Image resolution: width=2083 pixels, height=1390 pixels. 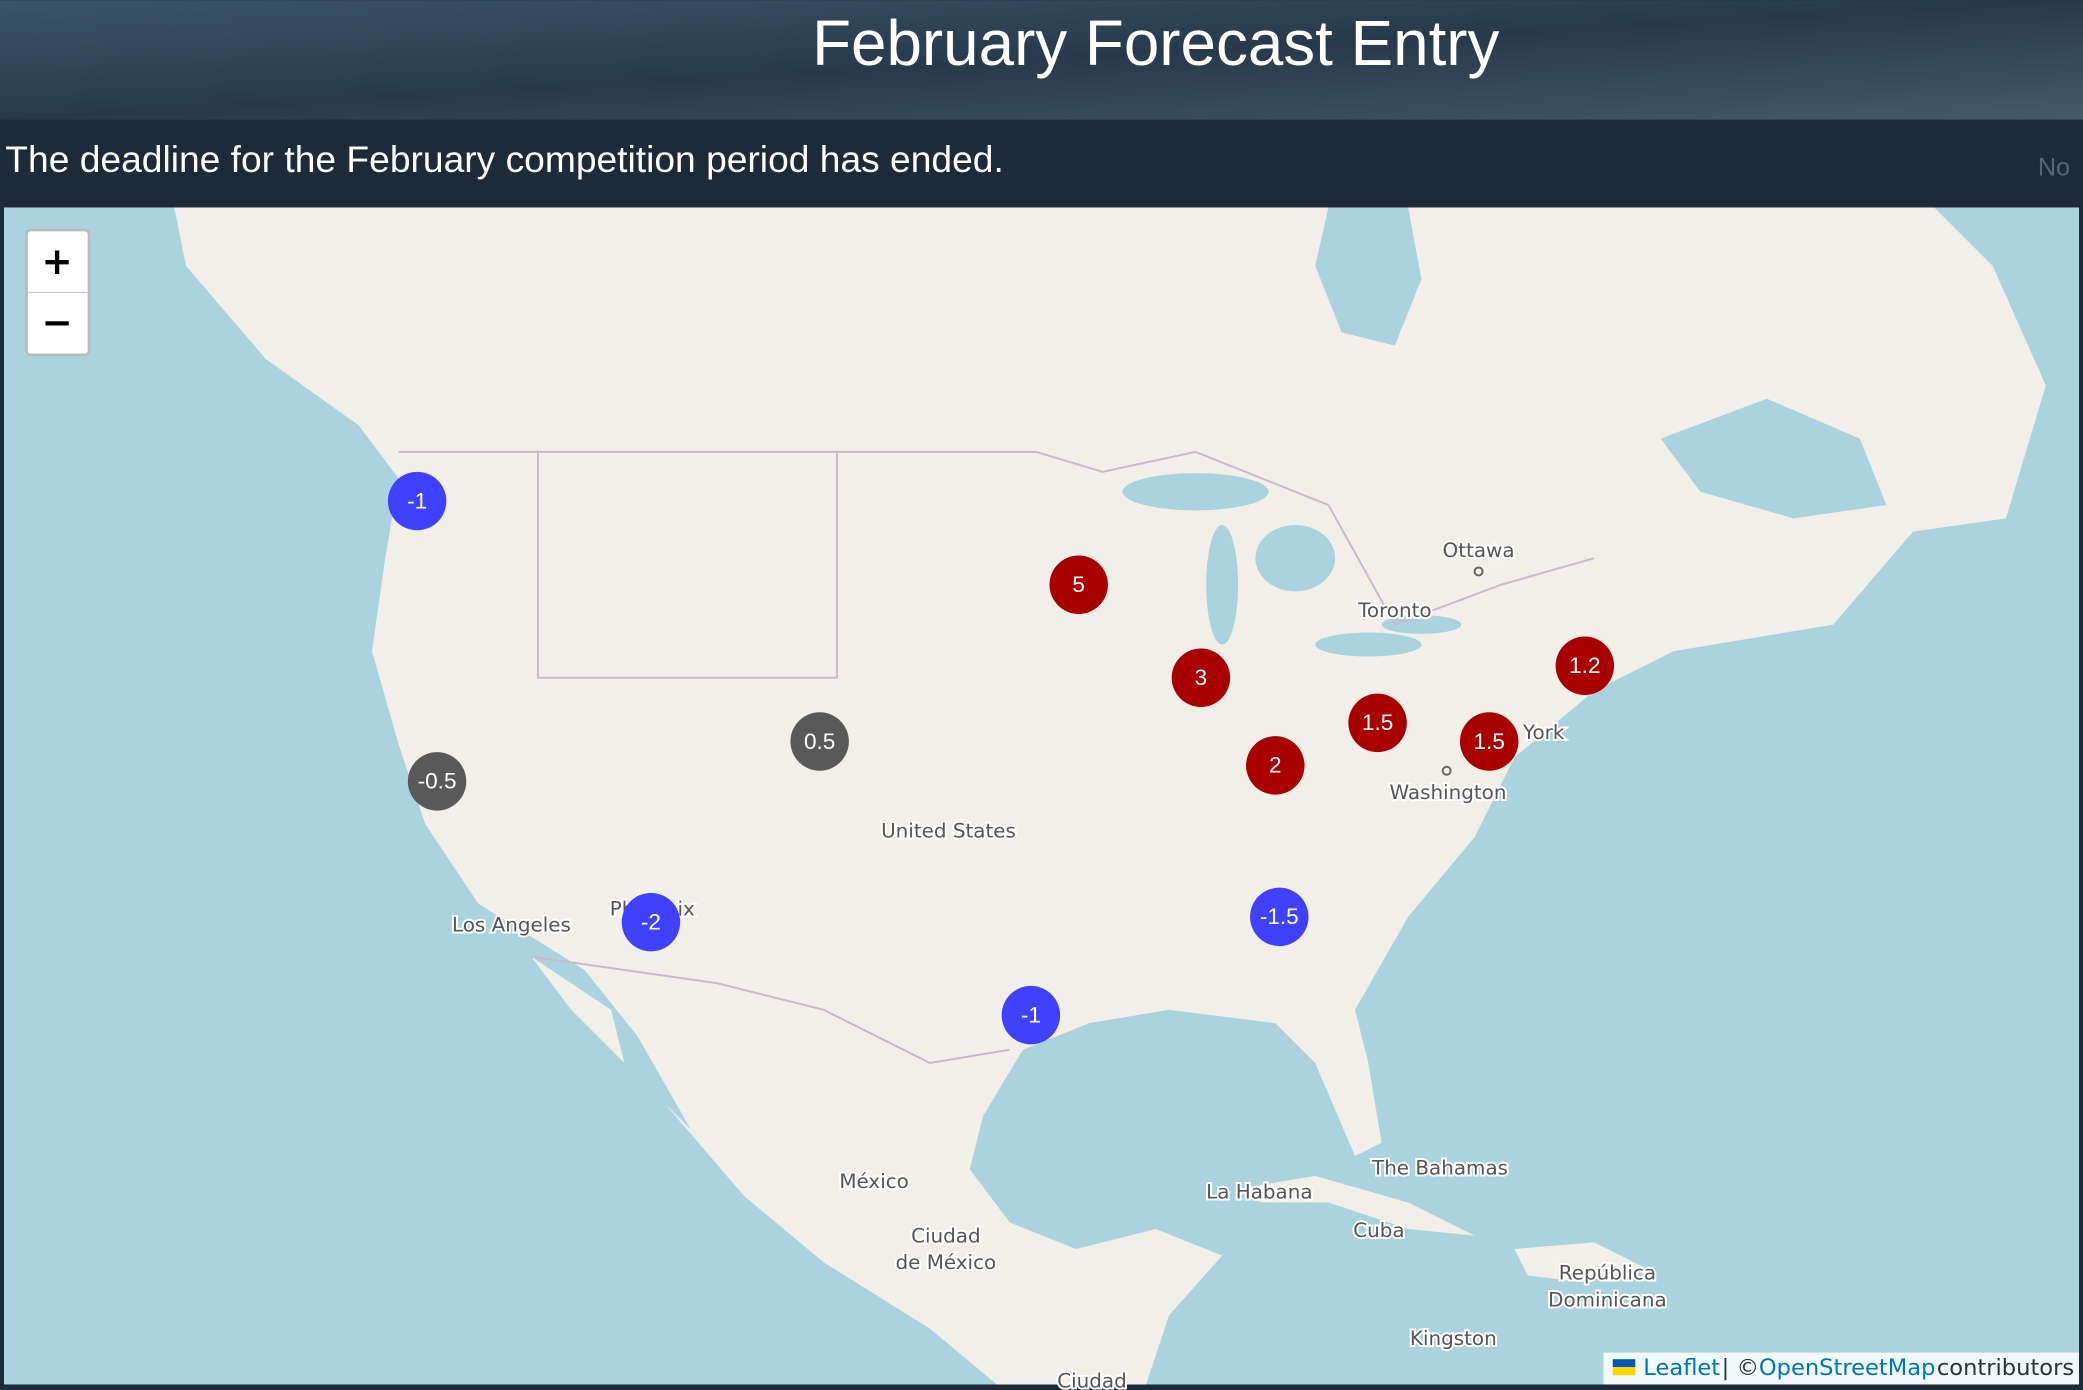 What do you see at coordinates (1681, 1368) in the screenshot?
I see `leaflet-link: Leaflet` at bounding box center [1681, 1368].